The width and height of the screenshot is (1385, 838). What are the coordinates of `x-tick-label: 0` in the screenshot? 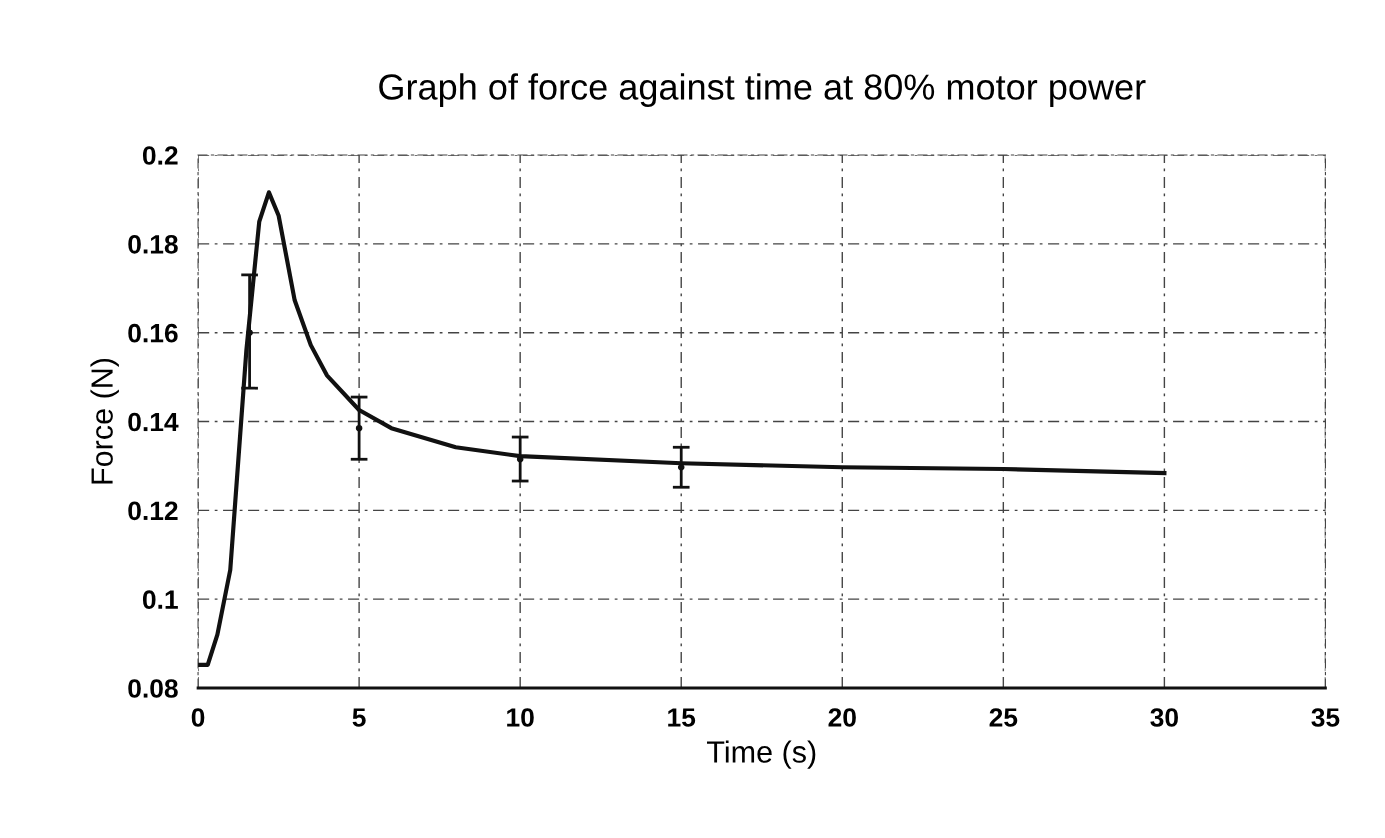 It's located at (198, 717).